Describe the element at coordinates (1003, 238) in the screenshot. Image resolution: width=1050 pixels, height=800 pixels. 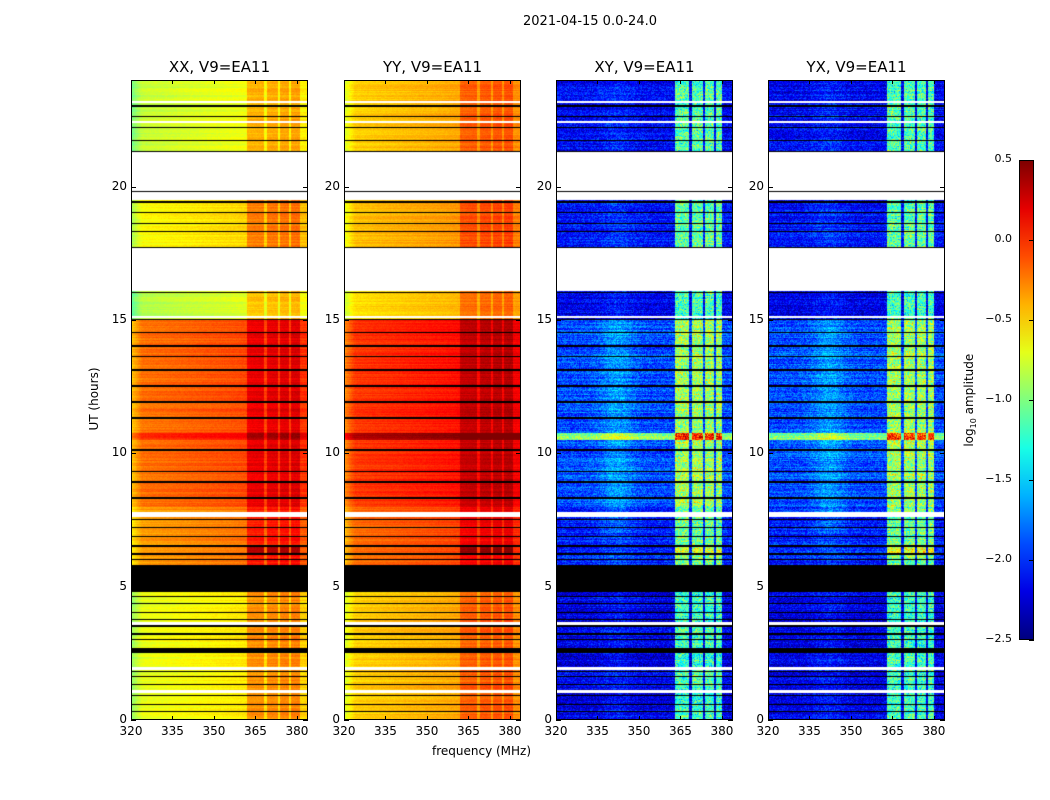
I see `colorbar-tick-label: 0.0` at that location.